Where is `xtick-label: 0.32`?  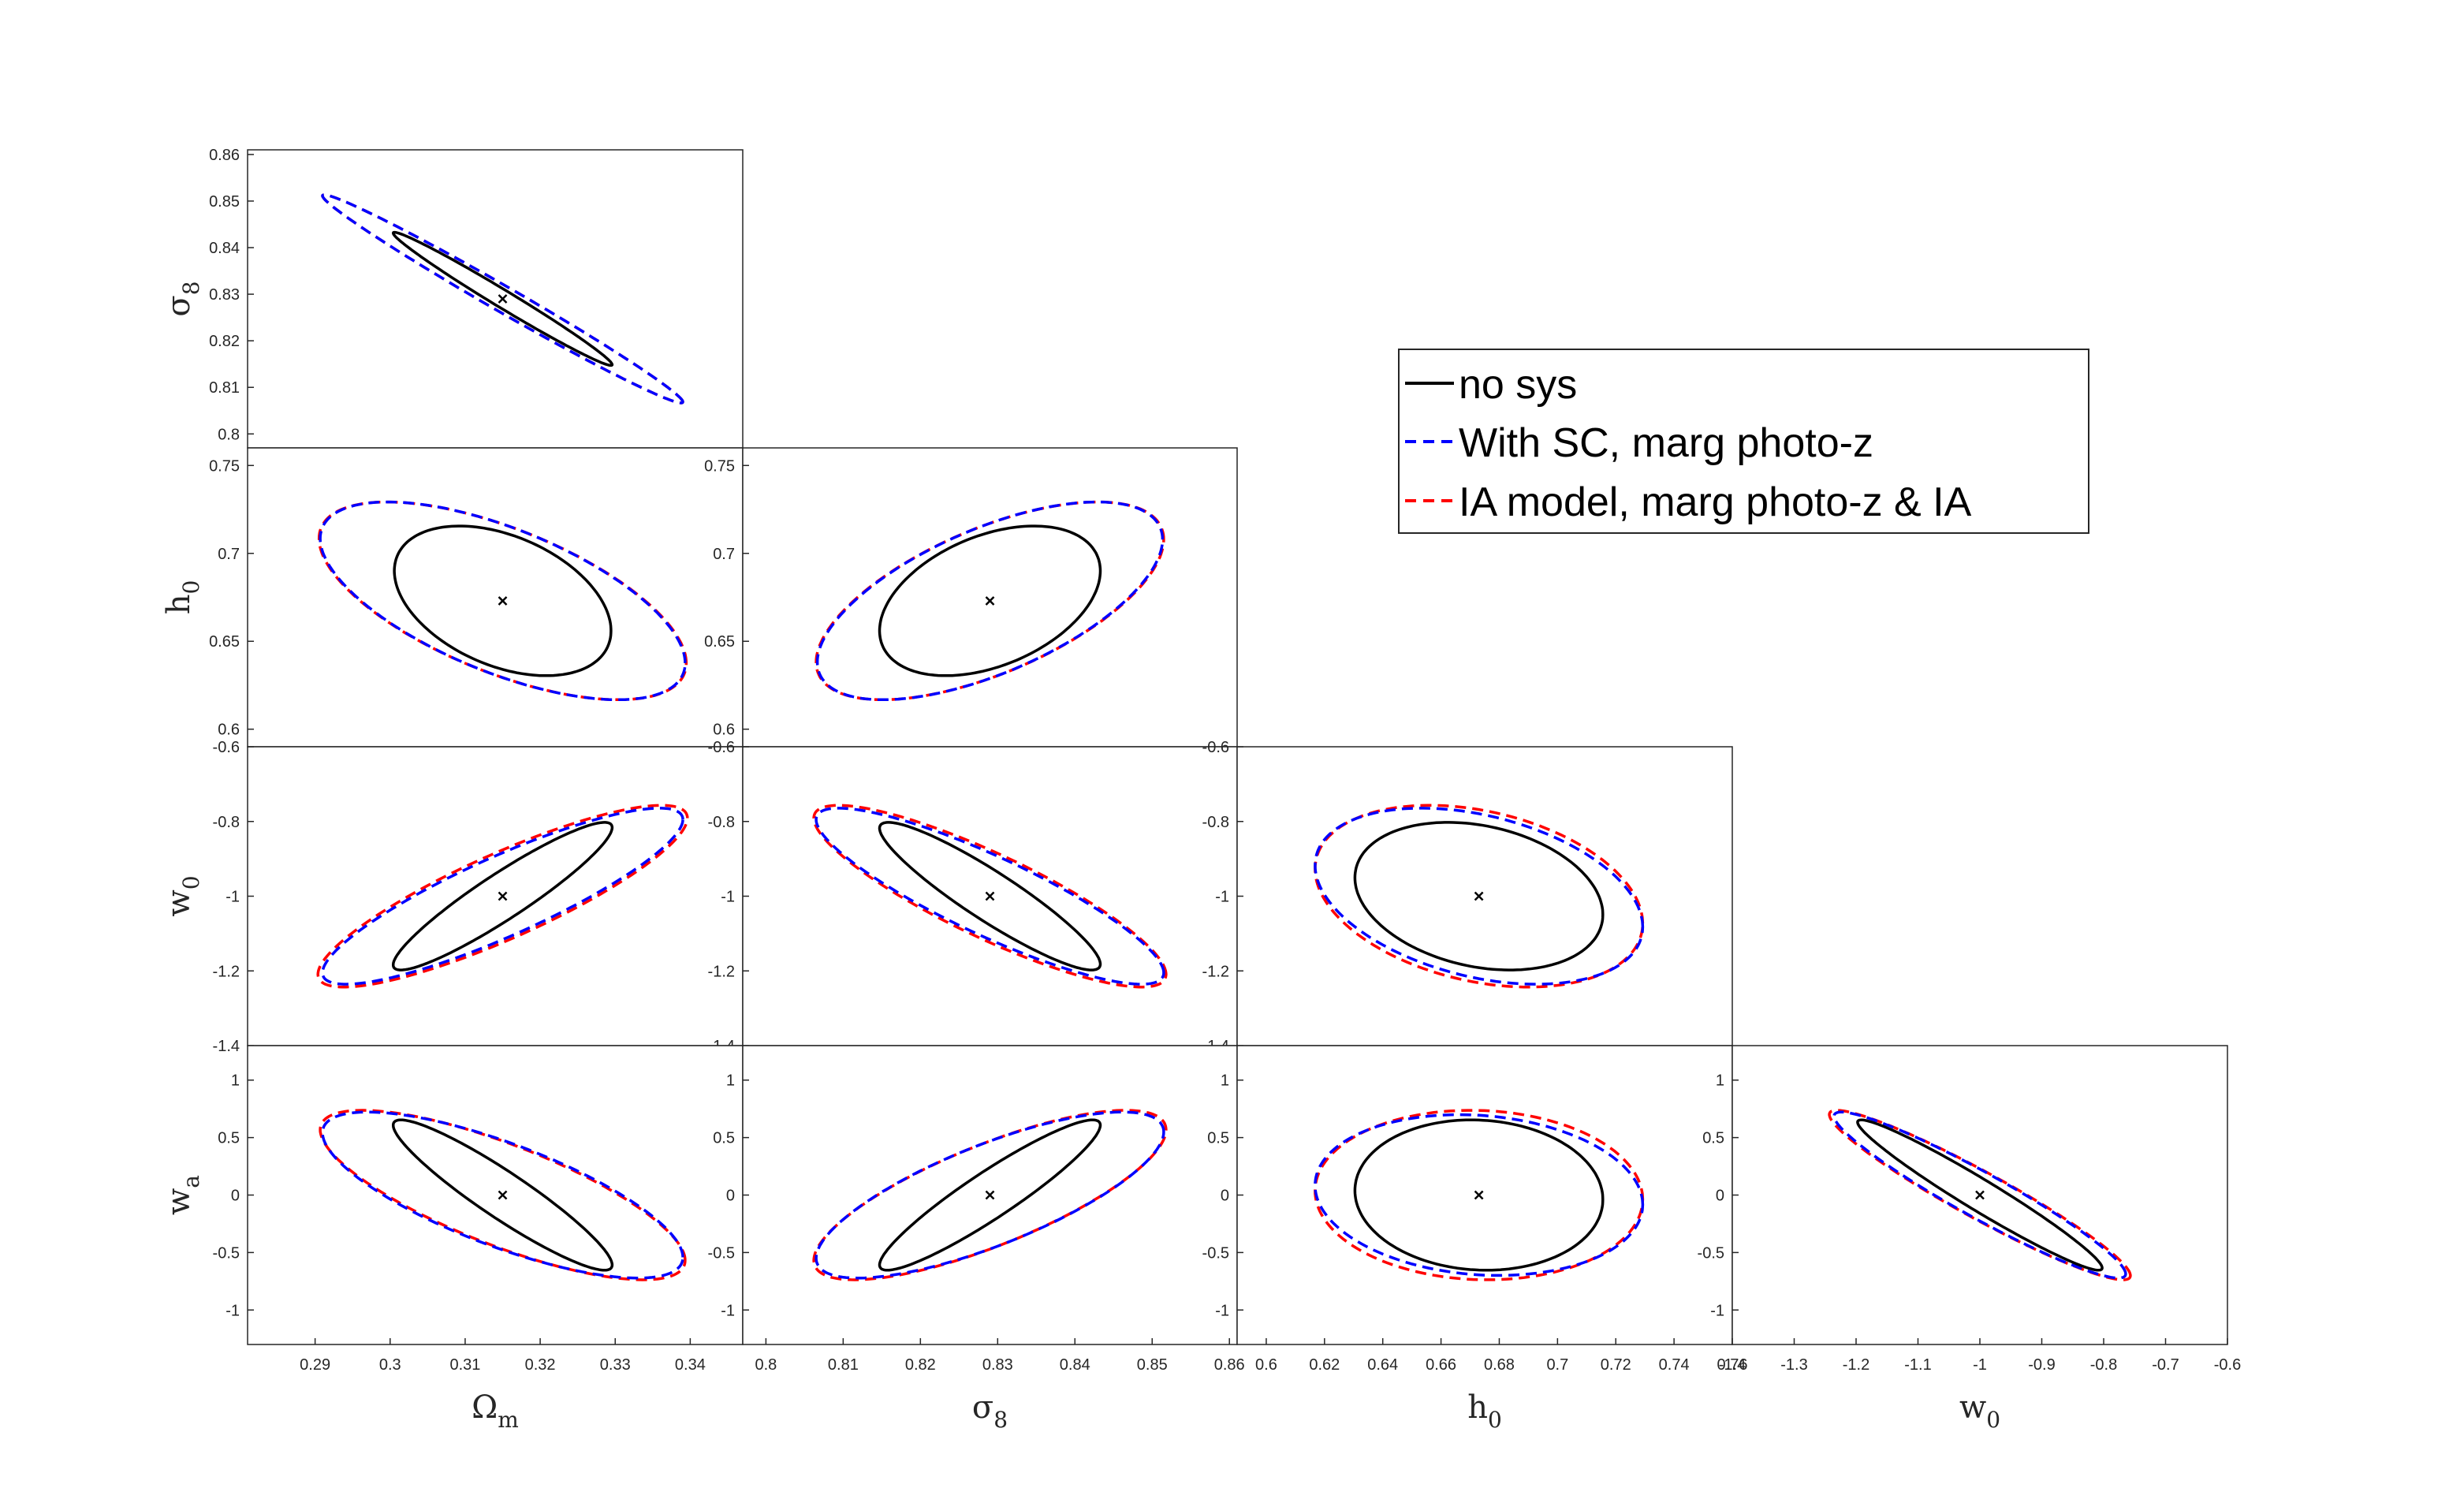 xtick-label: 0.32 is located at coordinates (540, 1365).